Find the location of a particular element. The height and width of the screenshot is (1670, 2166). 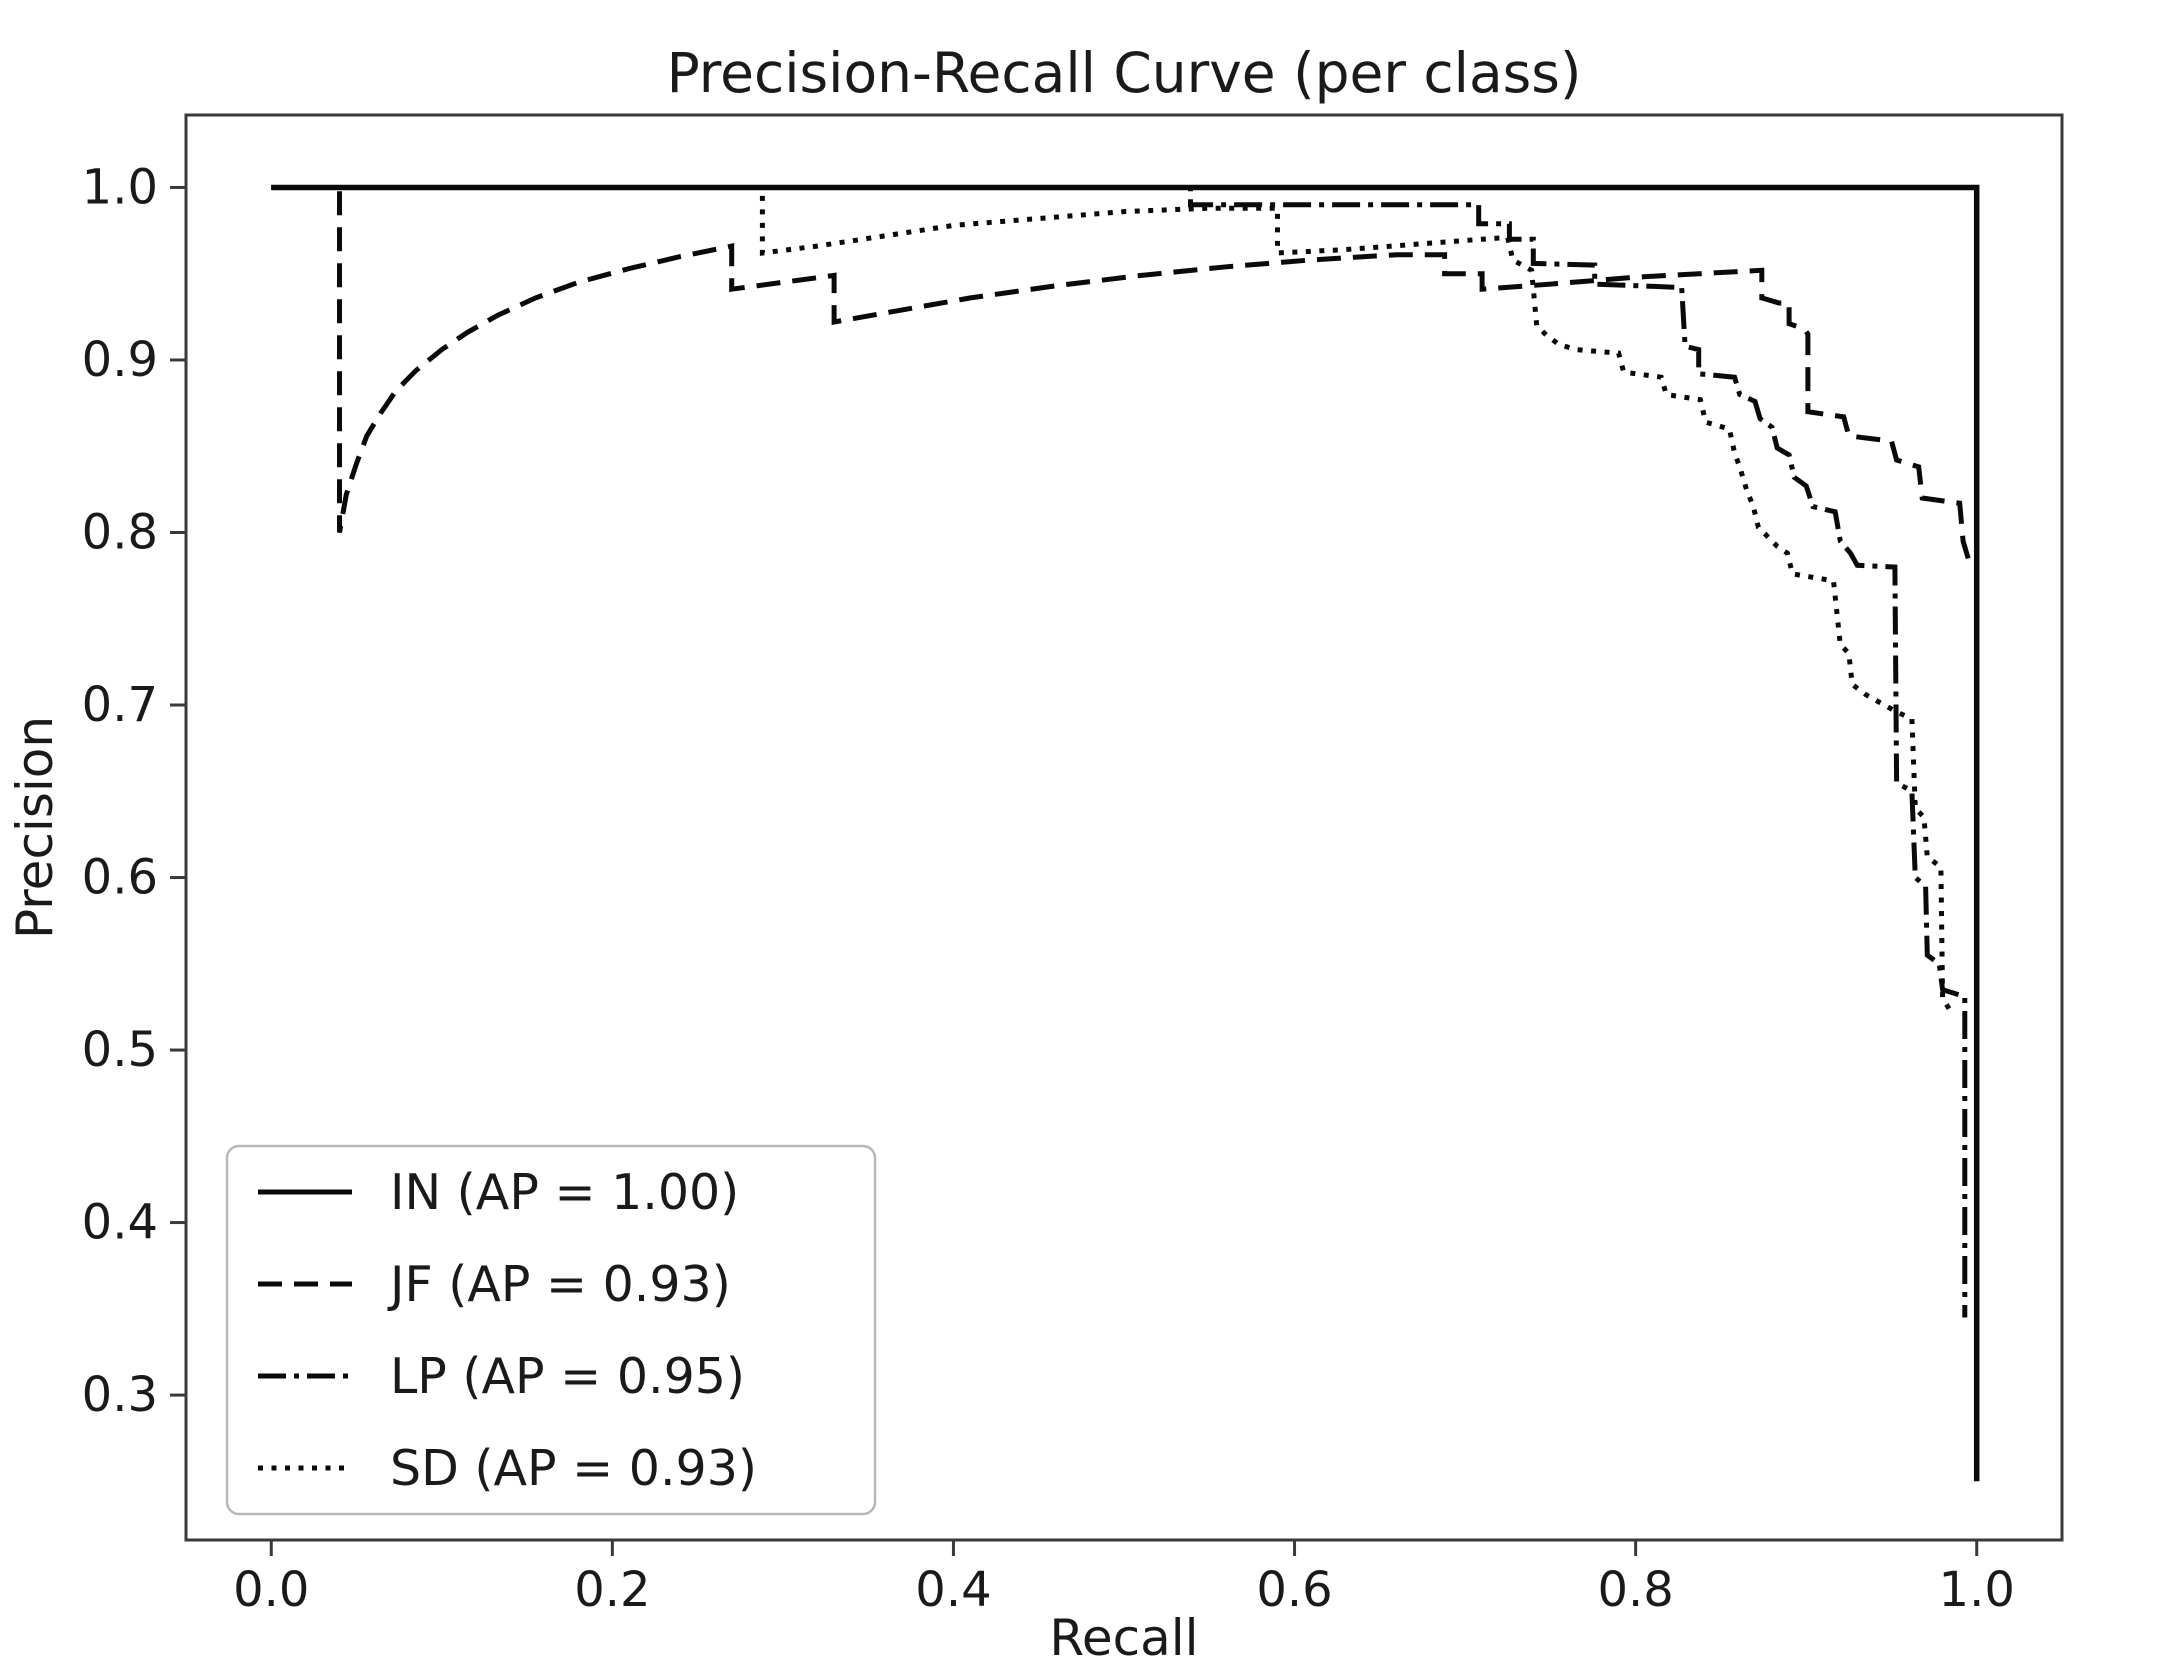

legend-label-lp: LP (AP = 0.95) is located at coordinates (567, 1376).